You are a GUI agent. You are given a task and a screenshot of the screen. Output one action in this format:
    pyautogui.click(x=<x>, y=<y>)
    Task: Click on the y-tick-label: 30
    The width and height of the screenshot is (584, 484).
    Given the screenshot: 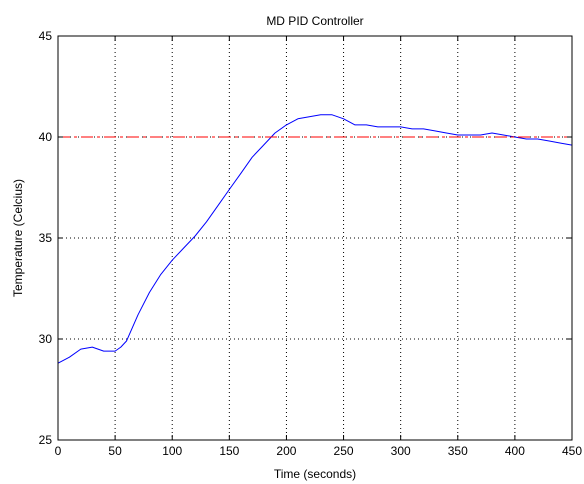 What is the action you would take?
    pyautogui.click(x=46, y=339)
    